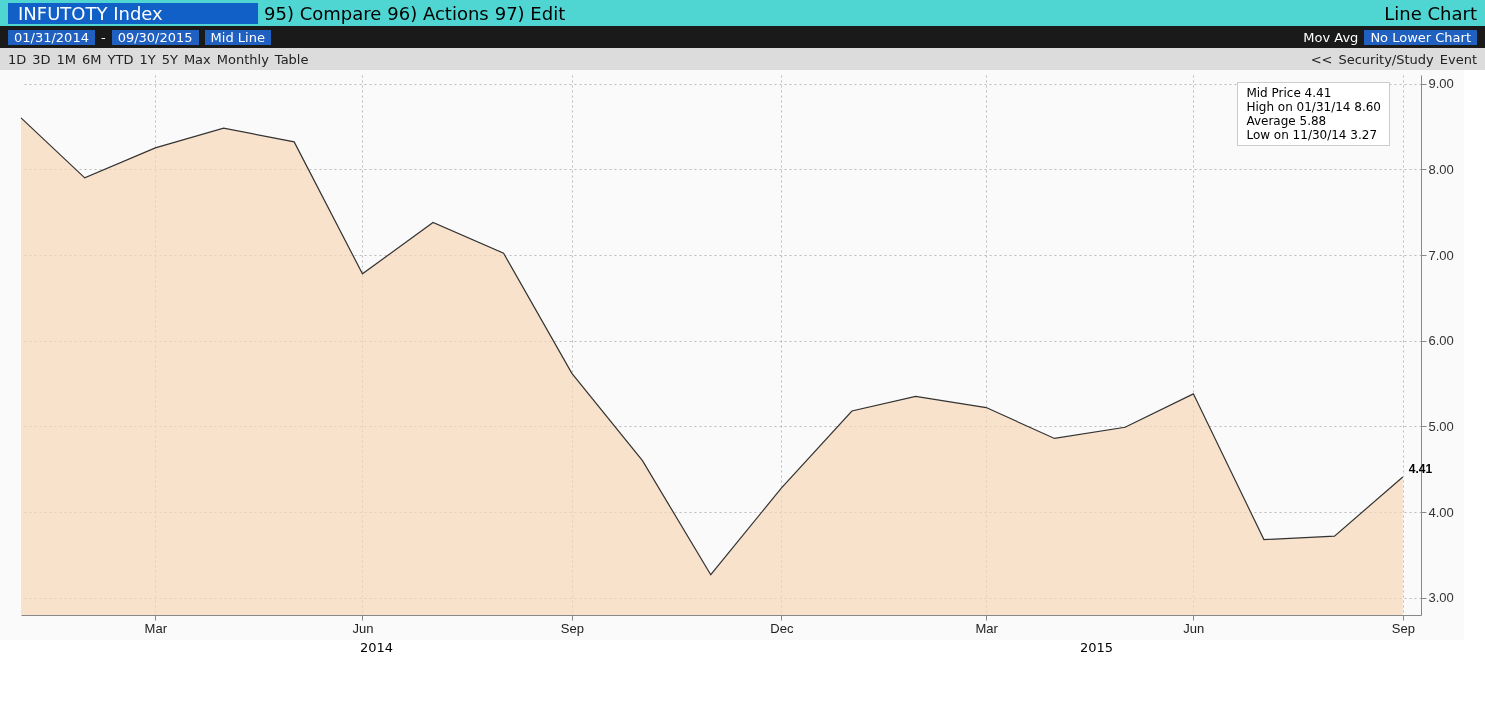 The image size is (1485, 726). Describe the element at coordinates (1289, 93) in the screenshot. I see `annotation: Mid Price 4.41` at that location.